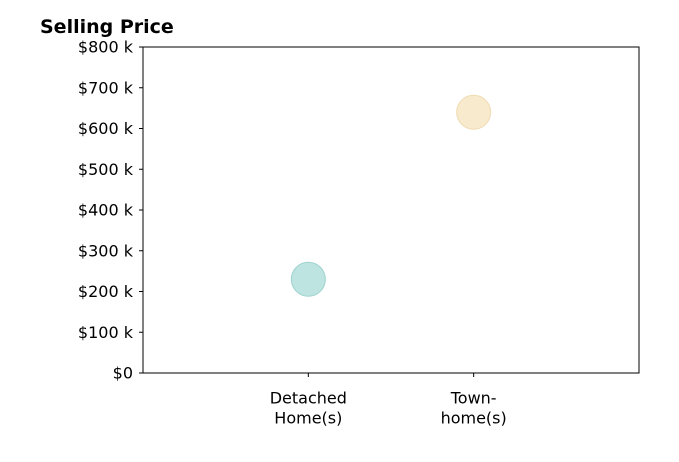 The width and height of the screenshot is (679, 462). Describe the element at coordinates (106, 332) in the screenshot. I see `y-tick-label: $100 k` at that location.